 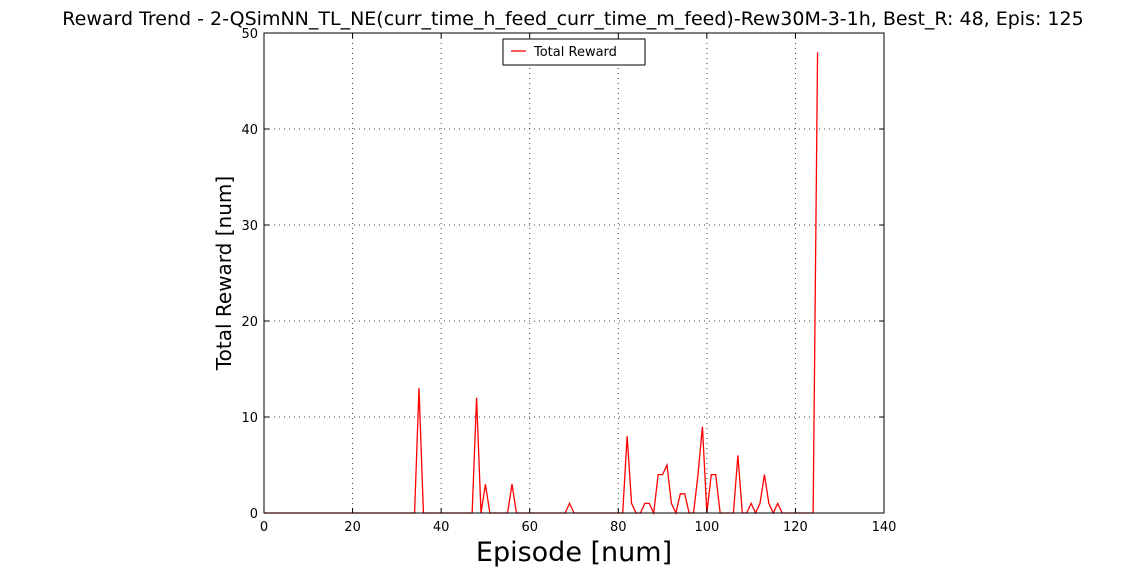 I want to click on x-axis-label: Episode [num], so click(x=574, y=552).